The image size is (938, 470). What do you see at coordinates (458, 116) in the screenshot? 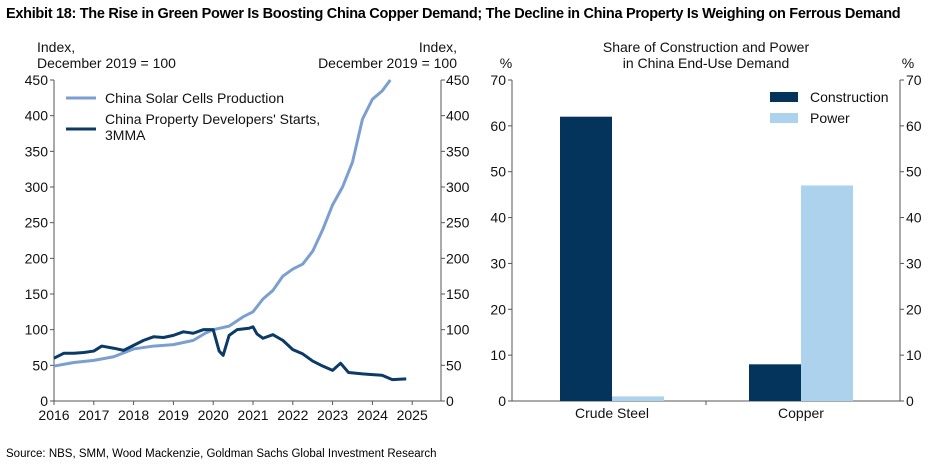
I see `y-tick-label-right: 400` at bounding box center [458, 116].